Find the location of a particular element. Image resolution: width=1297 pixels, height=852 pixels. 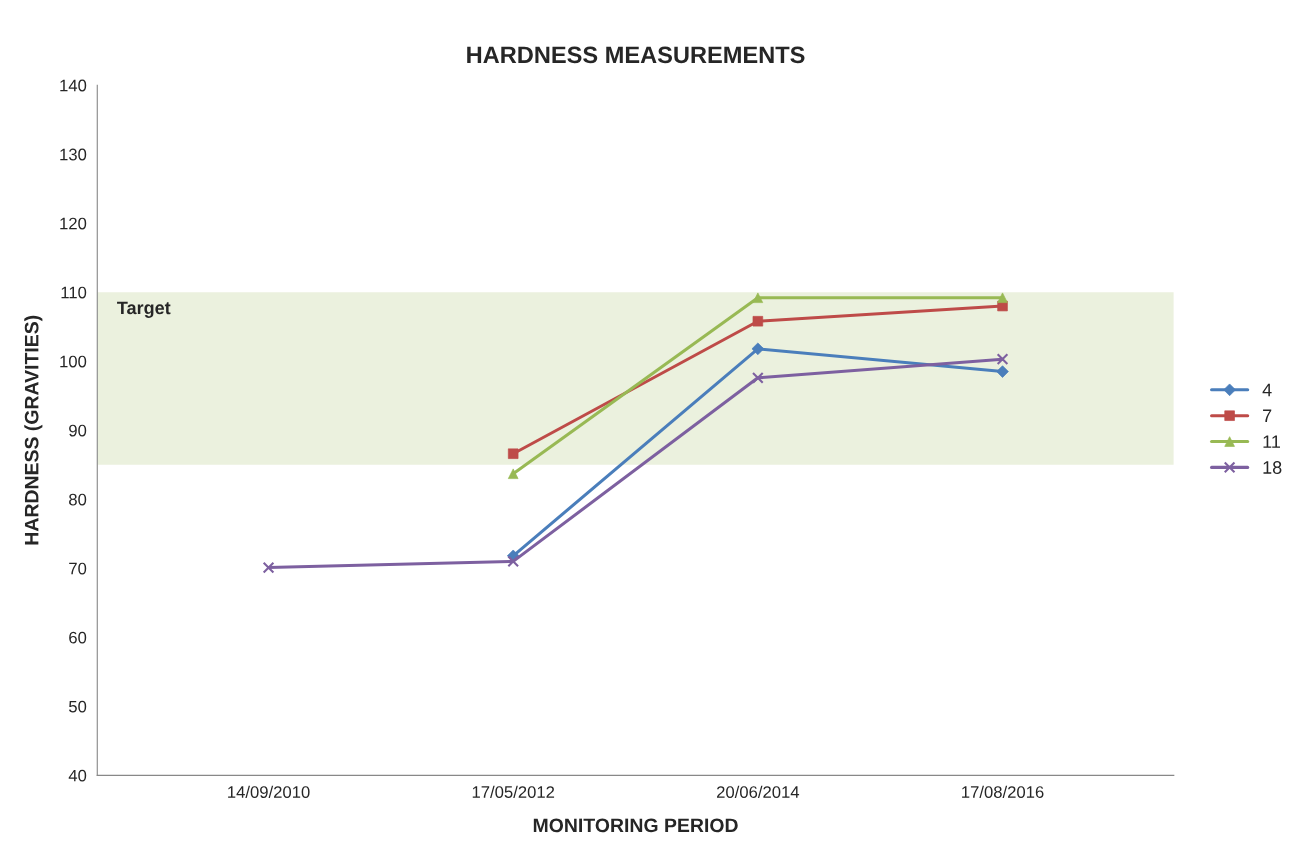

x-tick-label: 20/06/2014 is located at coordinates (758, 791).